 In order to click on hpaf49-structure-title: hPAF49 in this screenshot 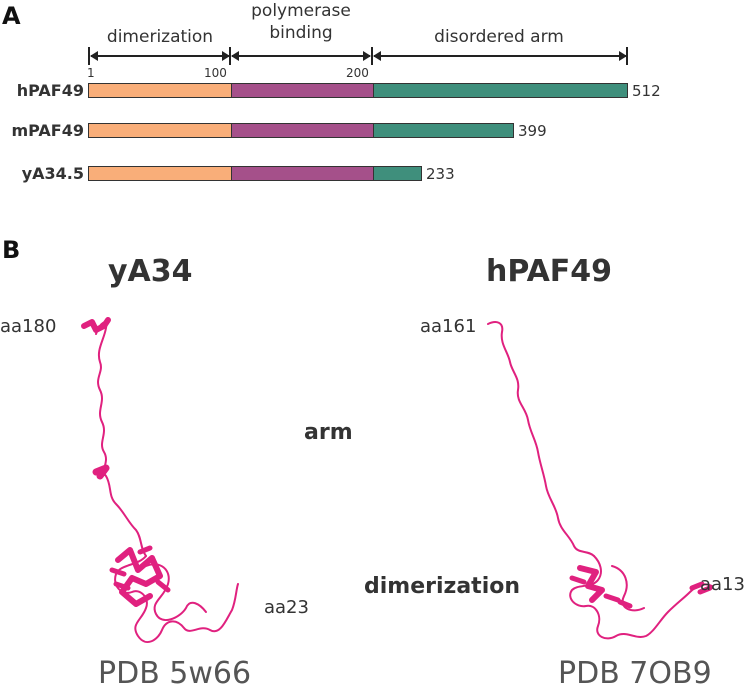, I will do `click(549, 271)`.